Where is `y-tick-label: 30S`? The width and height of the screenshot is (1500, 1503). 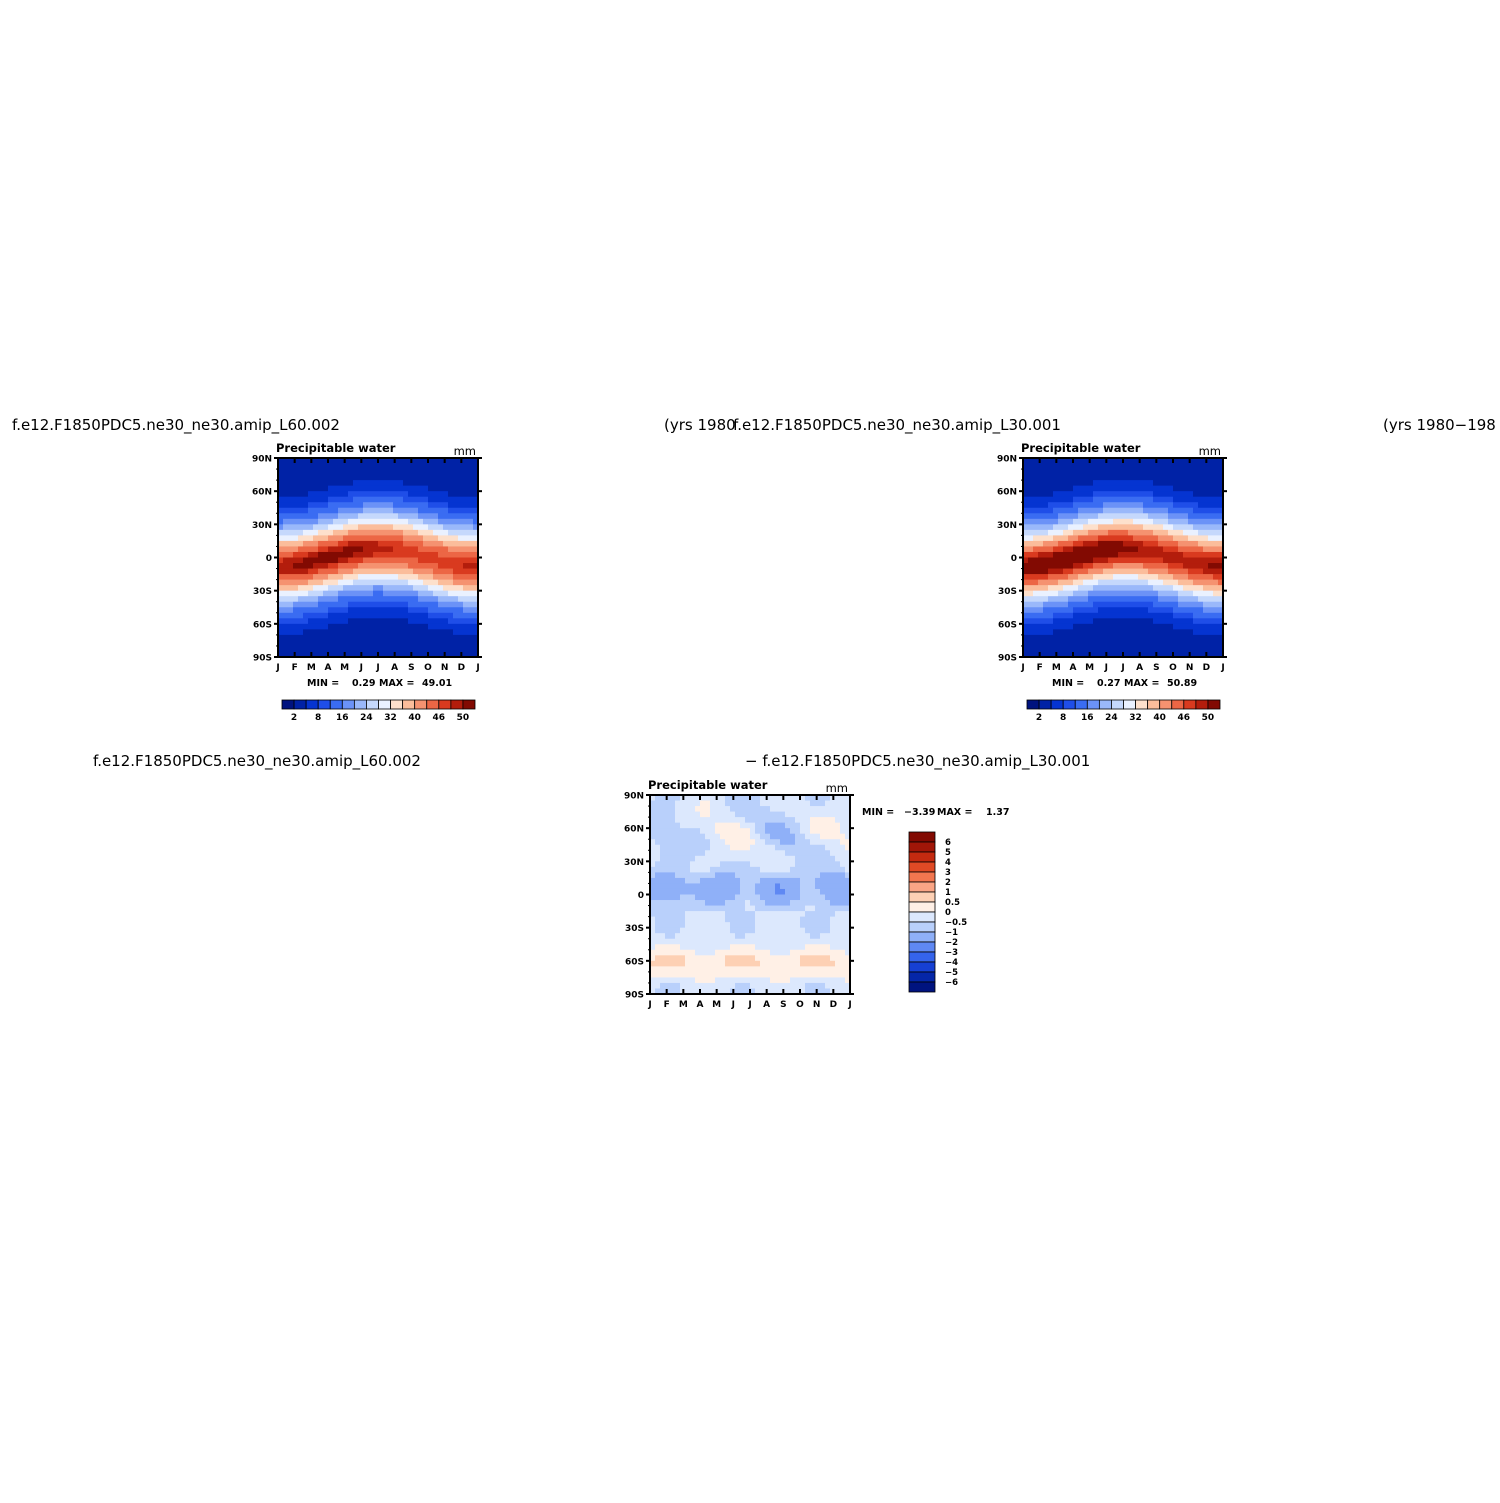
y-tick-label: 30S is located at coordinates (262, 592).